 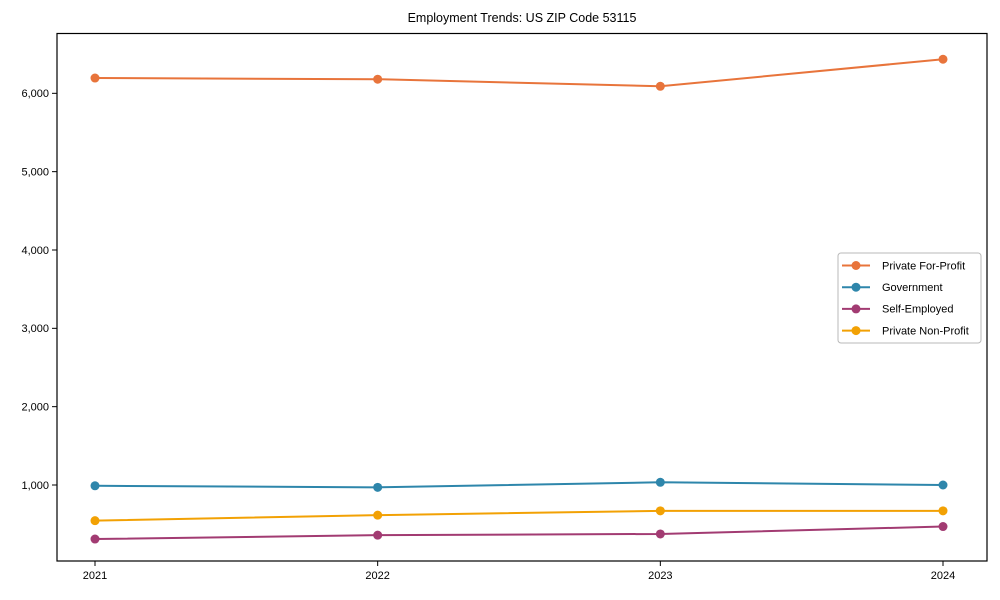 I want to click on legend-label: Government, so click(x=912, y=288).